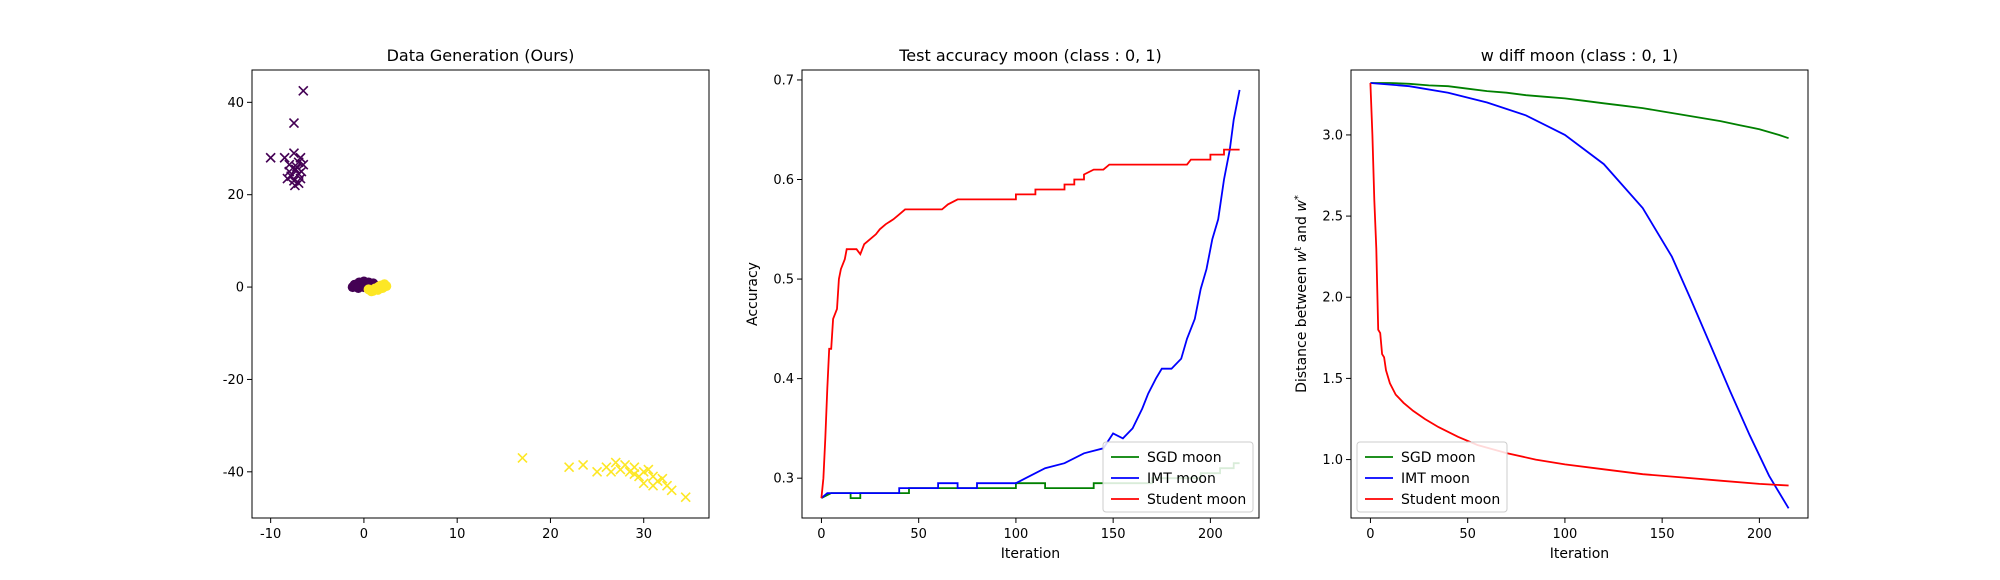  What do you see at coordinates (1332, 217) in the screenshot?
I see `y-tick-label: 2.5` at bounding box center [1332, 217].